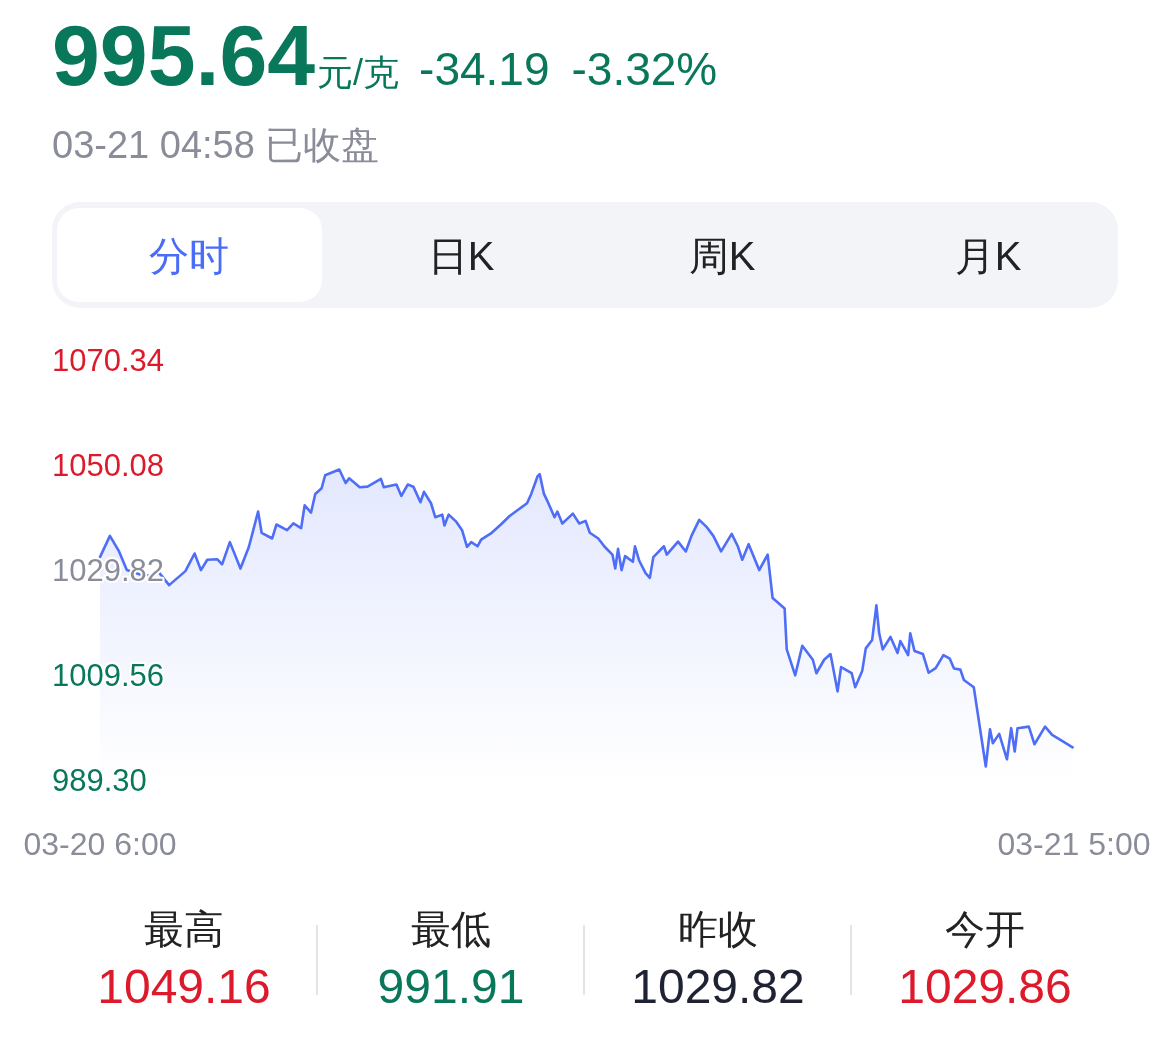  I want to click on text: 1029.82, so click(718, 986).